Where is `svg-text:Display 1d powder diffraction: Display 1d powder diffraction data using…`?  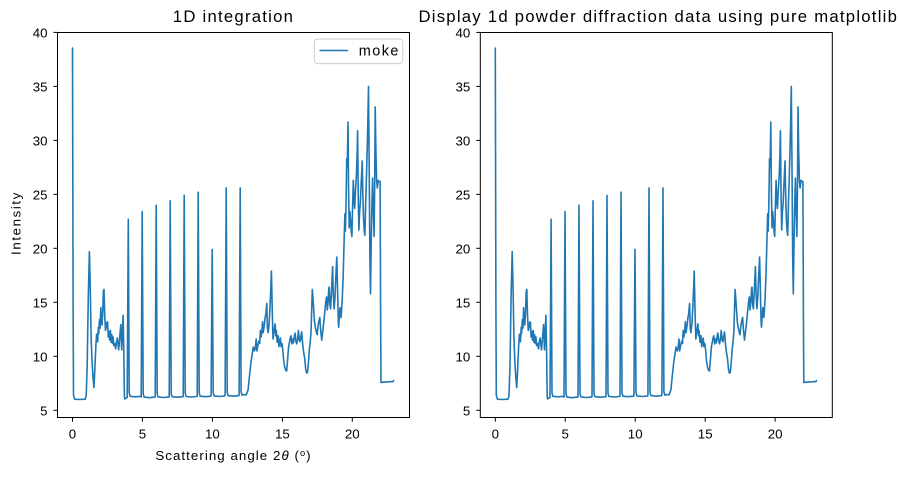 svg-text:Display 1d powder diffraction: Display 1d powder diffraction data using… is located at coordinates (658, 16).